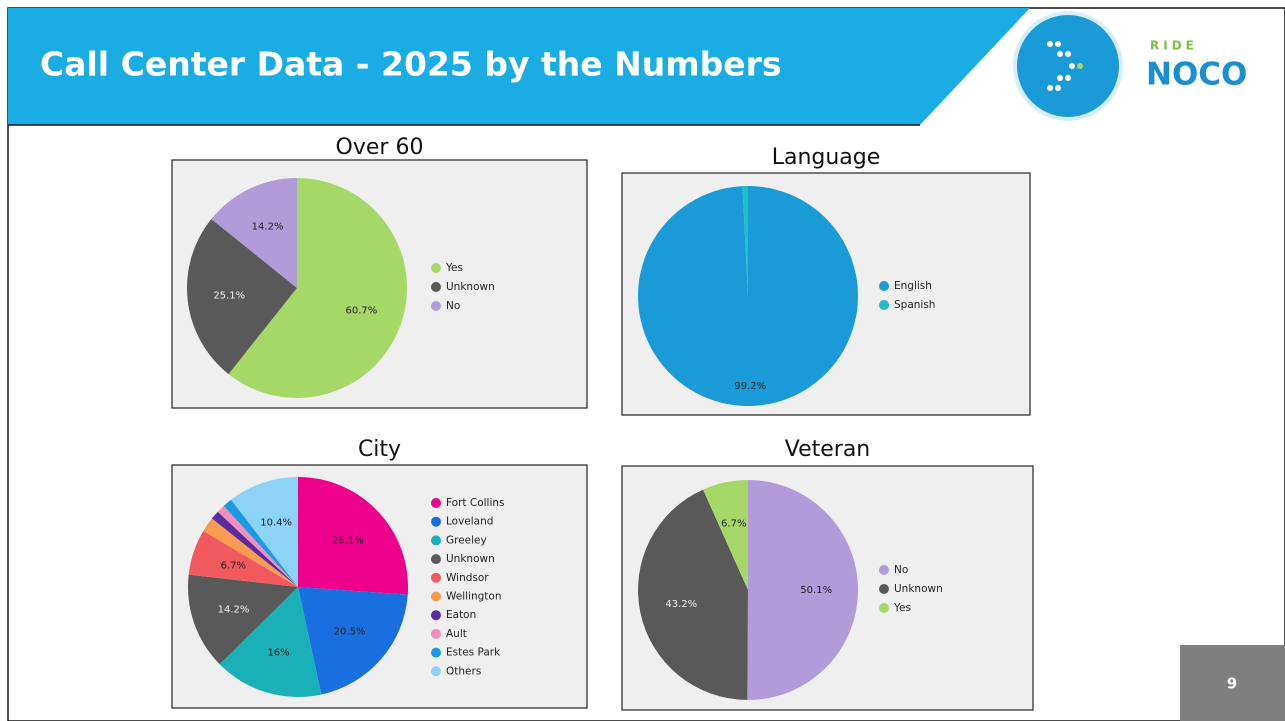 The image size is (1285, 721). Describe the element at coordinates (1065, 66) in the screenshot. I see `logo-dots` at that location.